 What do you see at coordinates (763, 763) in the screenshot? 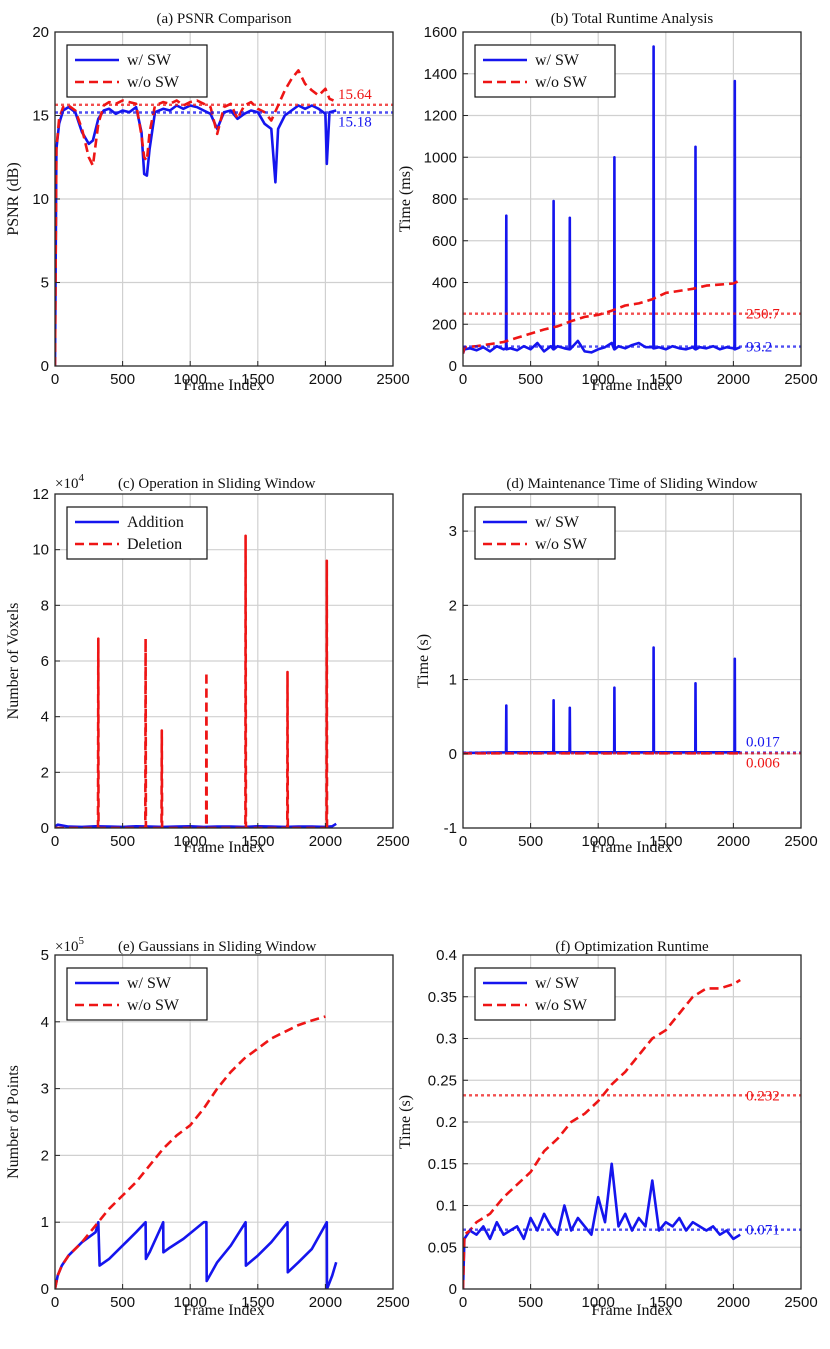
I see `mean-value-label: 0.006` at bounding box center [763, 763].